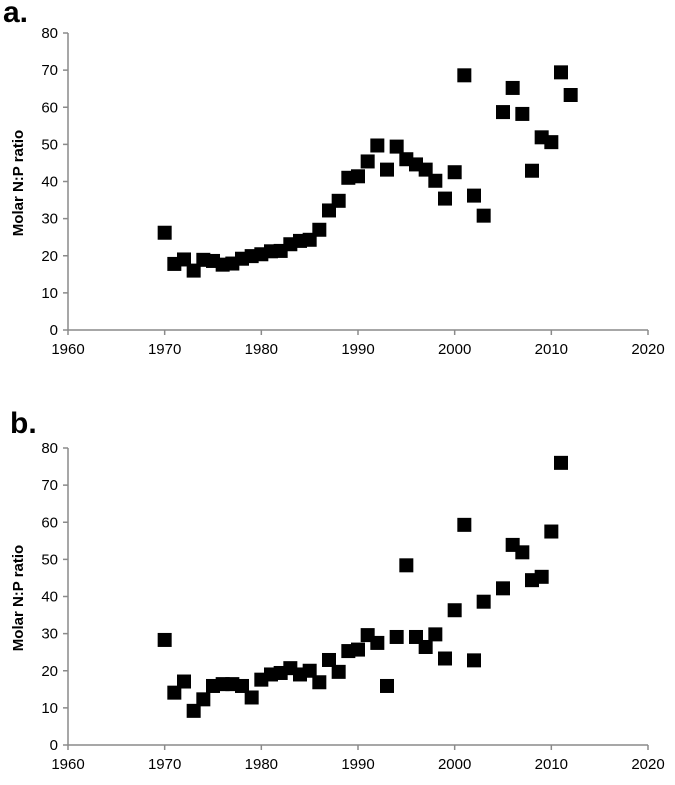  What do you see at coordinates (54, 330) in the screenshot?
I see `panel-a-y-tick-label: 0` at bounding box center [54, 330].